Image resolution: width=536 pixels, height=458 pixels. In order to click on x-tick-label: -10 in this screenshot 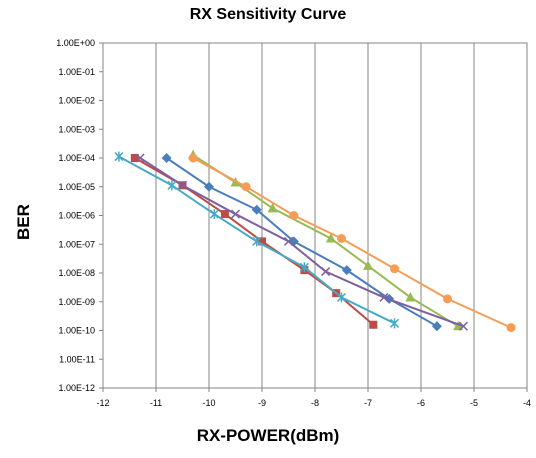, I will do `click(208, 403)`.